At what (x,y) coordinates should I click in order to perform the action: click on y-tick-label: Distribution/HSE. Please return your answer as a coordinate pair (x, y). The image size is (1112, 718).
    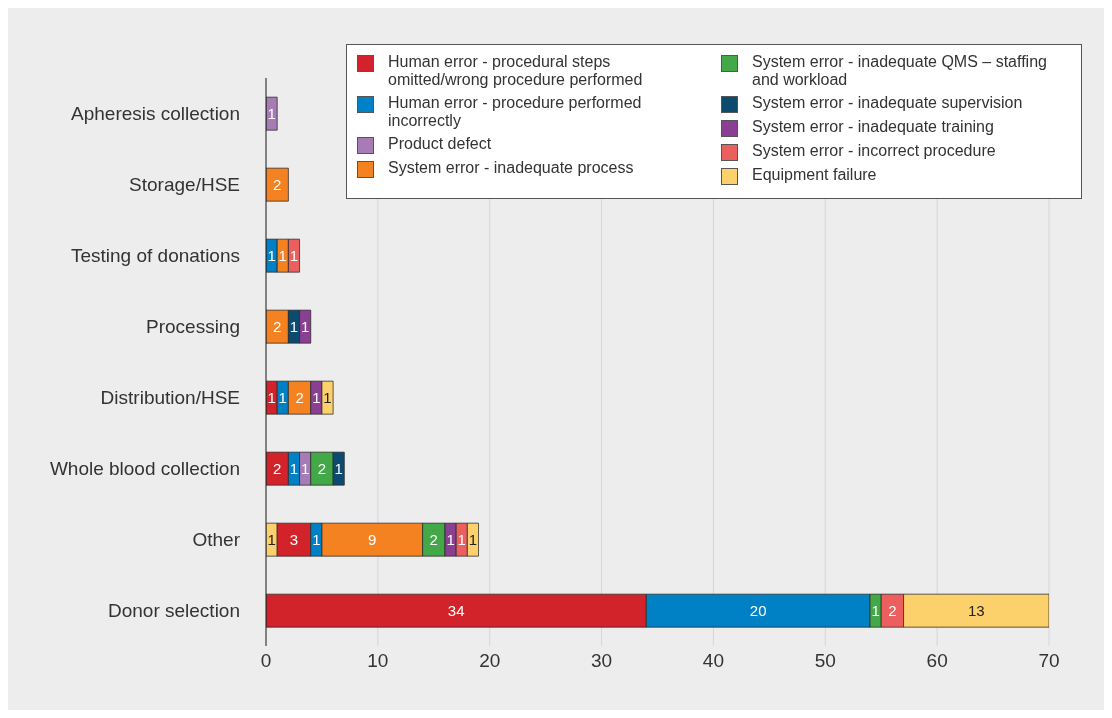
    Looking at the image, I should click on (170, 398).